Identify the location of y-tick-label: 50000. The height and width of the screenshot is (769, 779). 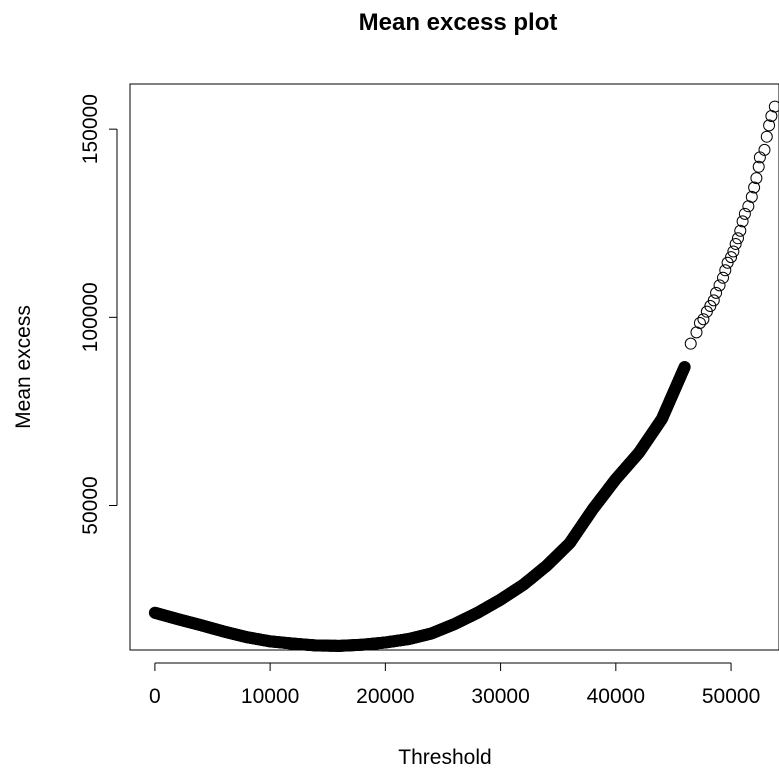
(90, 505).